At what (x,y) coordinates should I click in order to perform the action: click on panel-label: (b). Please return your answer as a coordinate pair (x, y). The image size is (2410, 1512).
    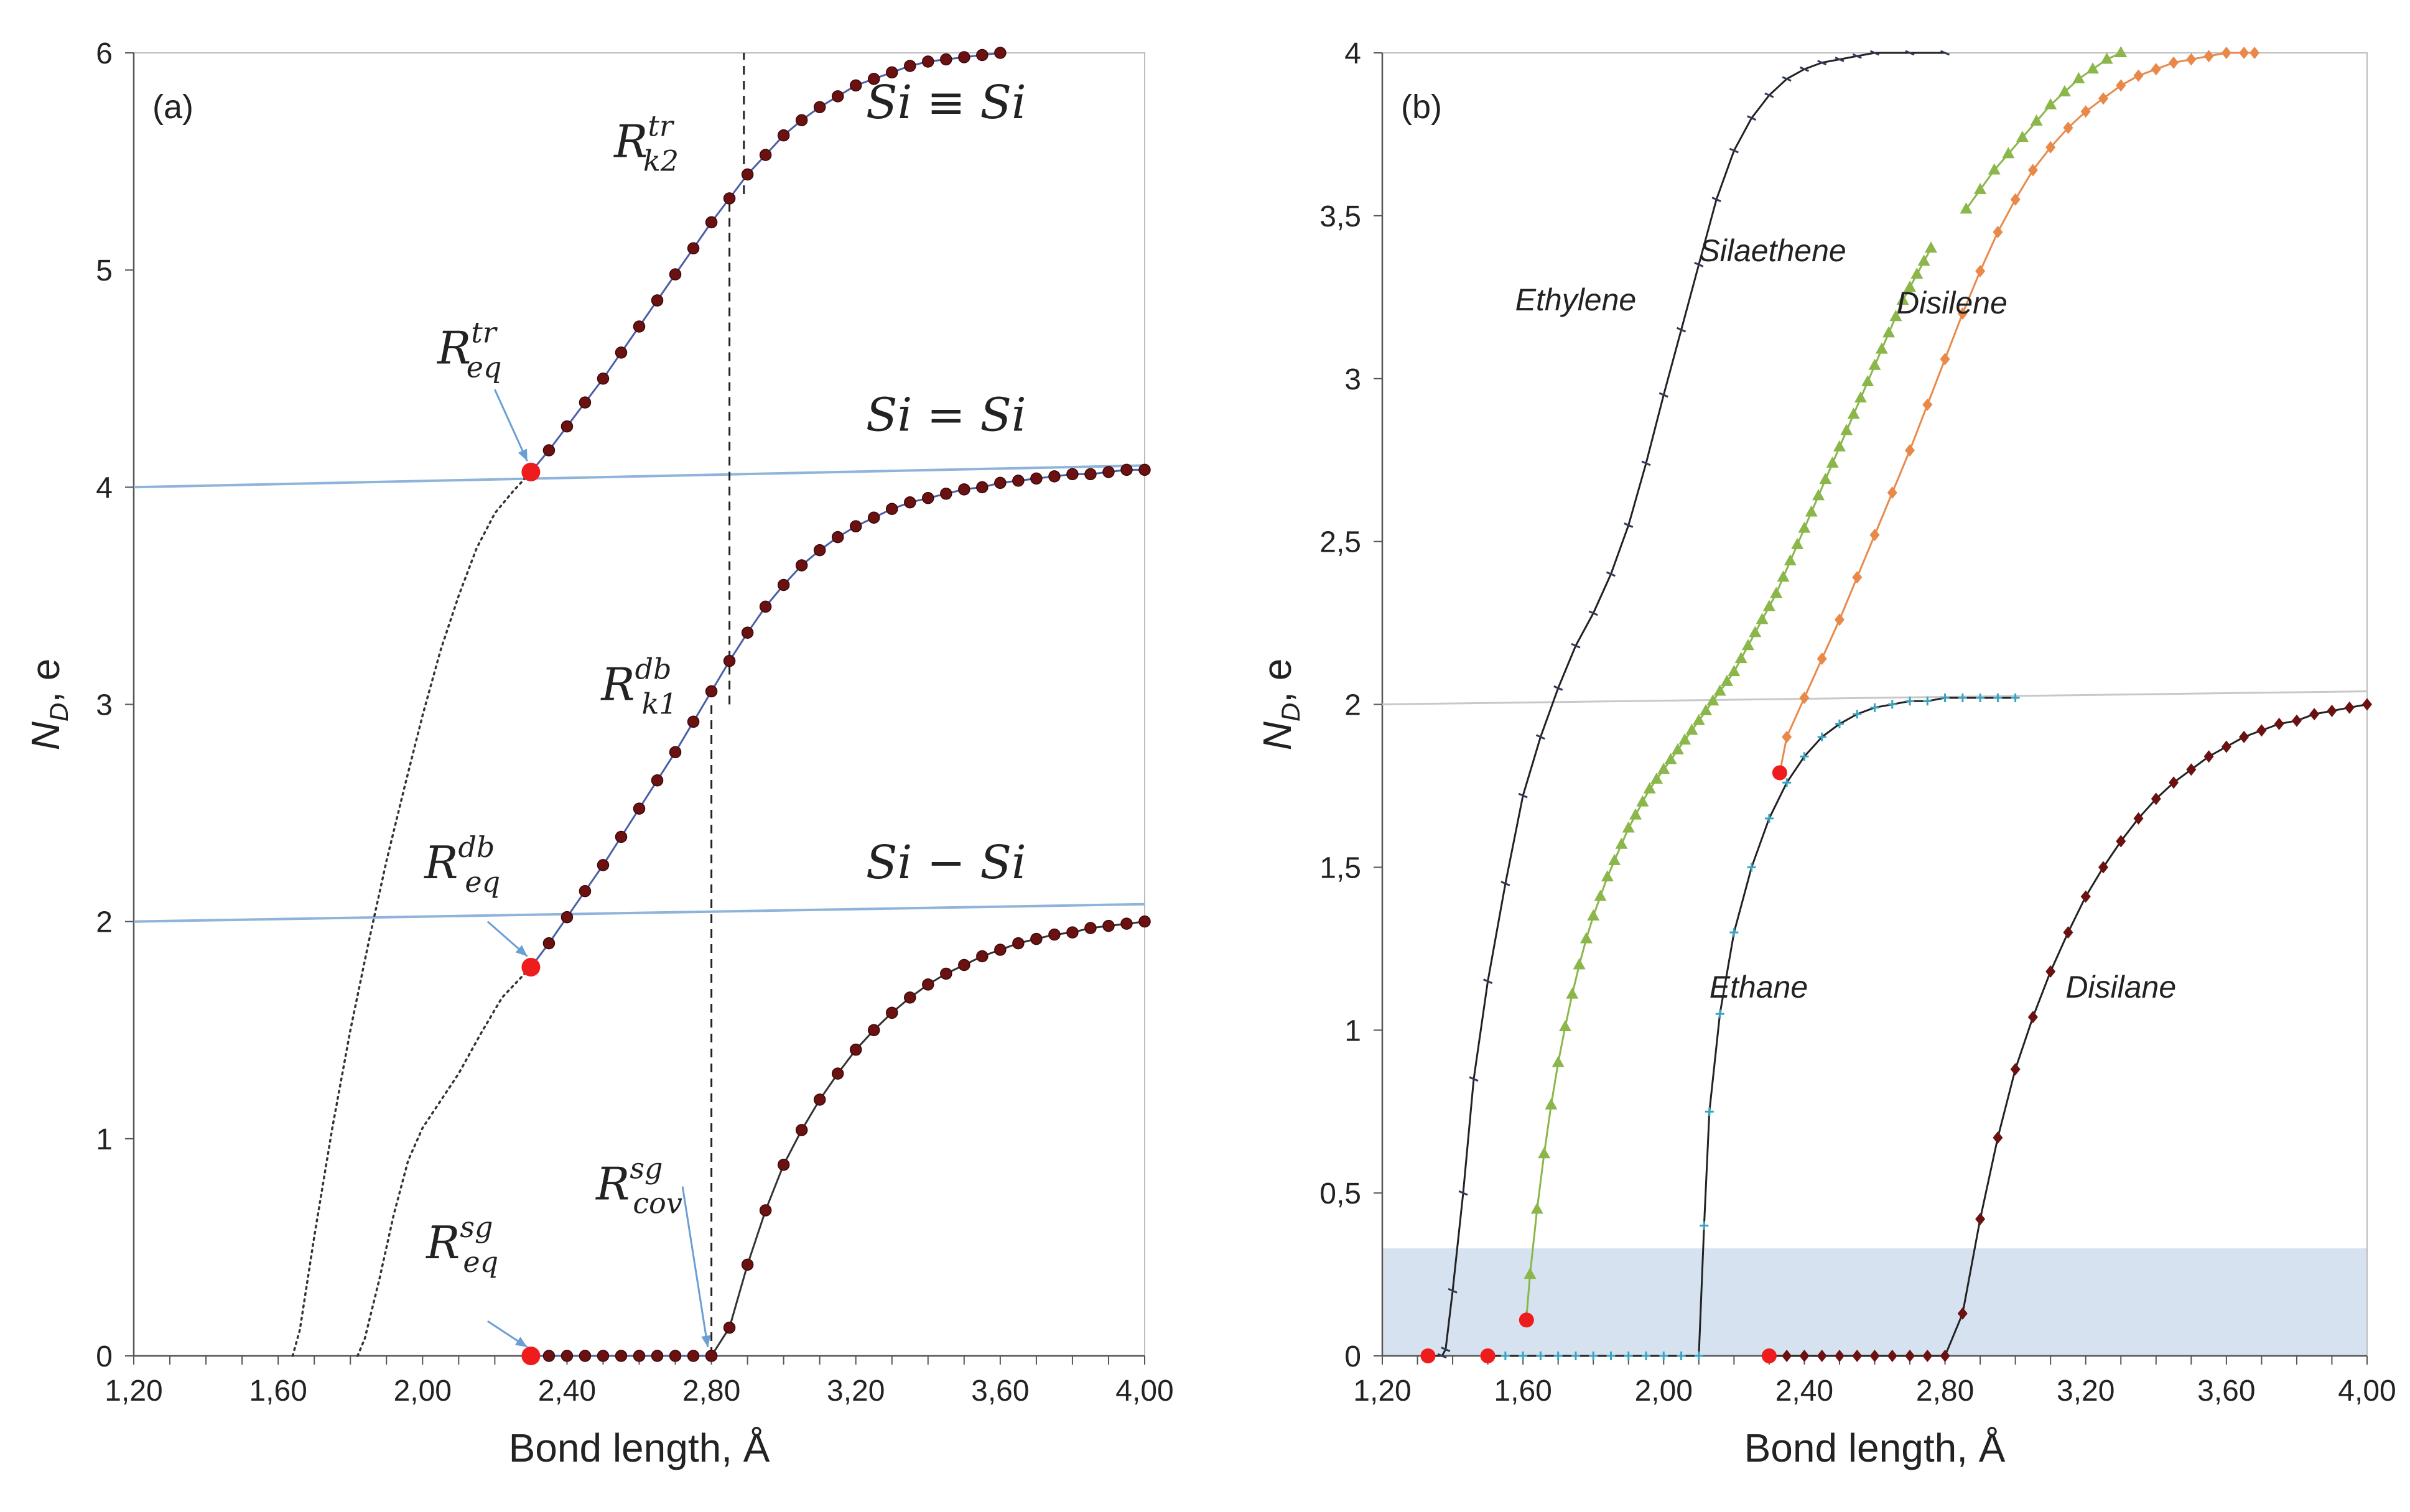
    Looking at the image, I should click on (1421, 107).